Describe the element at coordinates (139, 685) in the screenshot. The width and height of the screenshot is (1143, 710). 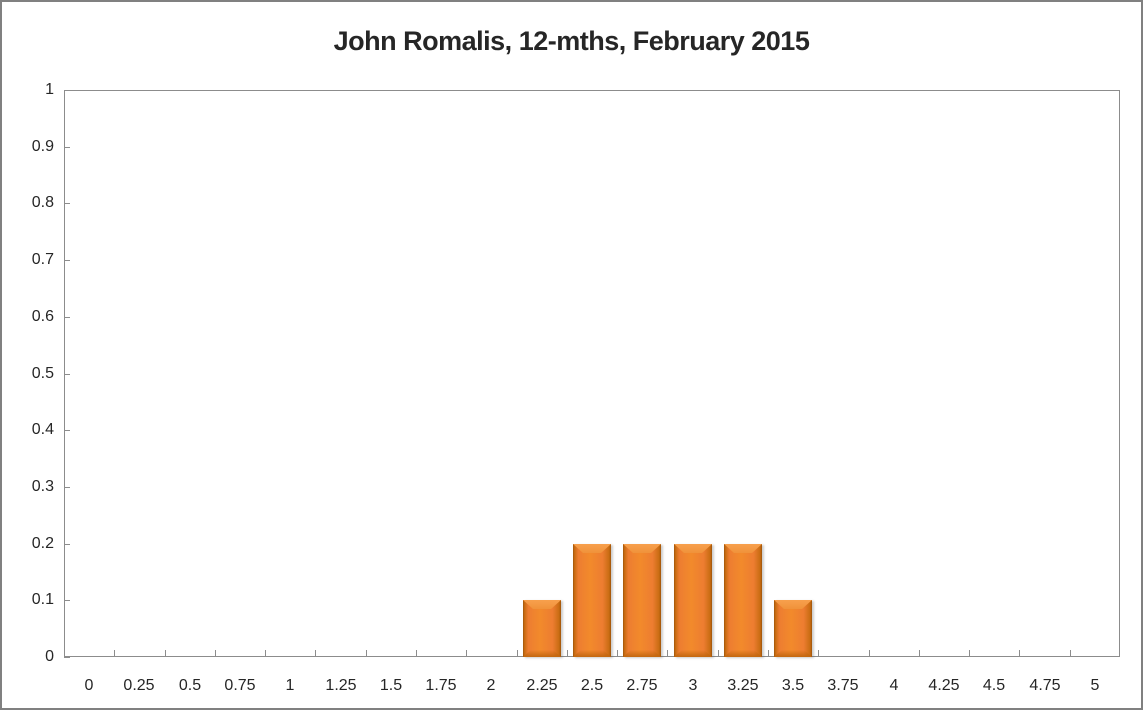
I see `x-tick-label: 0.25` at that location.